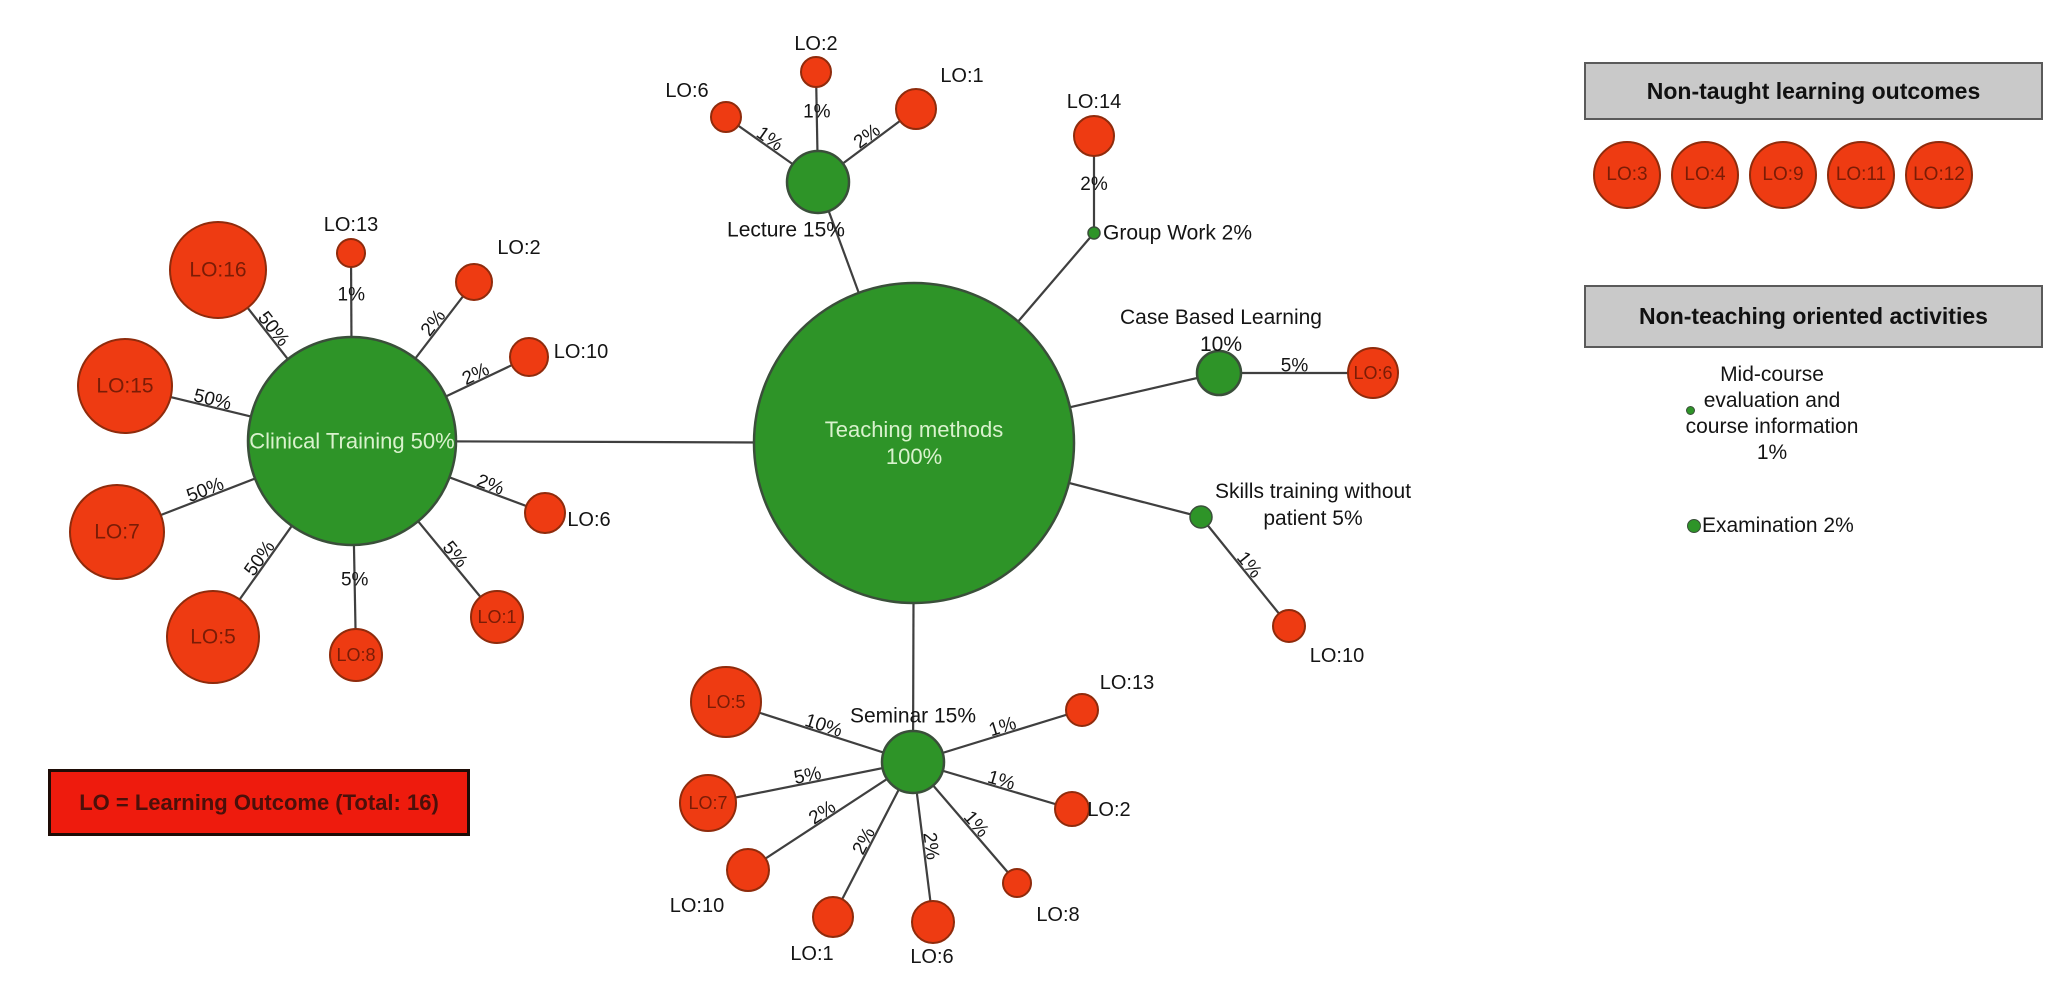  What do you see at coordinates (1017, 883) in the screenshot?
I see `outcome-node-lo8-seminar` at bounding box center [1017, 883].